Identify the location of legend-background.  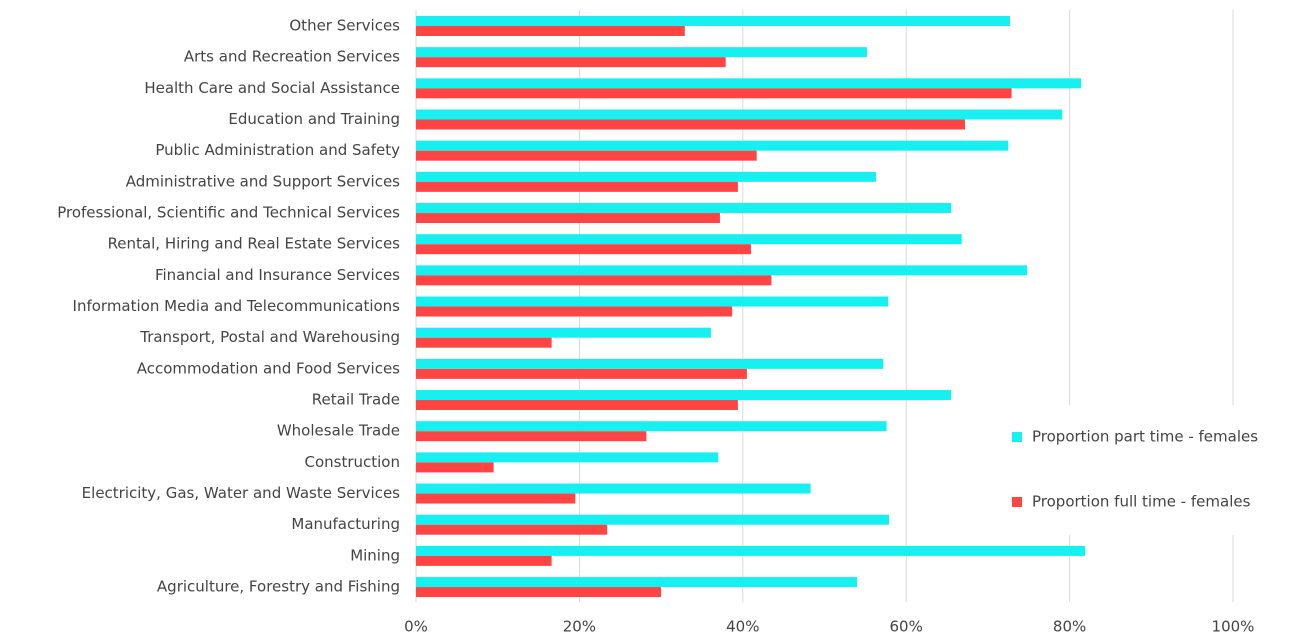
(1154, 470).